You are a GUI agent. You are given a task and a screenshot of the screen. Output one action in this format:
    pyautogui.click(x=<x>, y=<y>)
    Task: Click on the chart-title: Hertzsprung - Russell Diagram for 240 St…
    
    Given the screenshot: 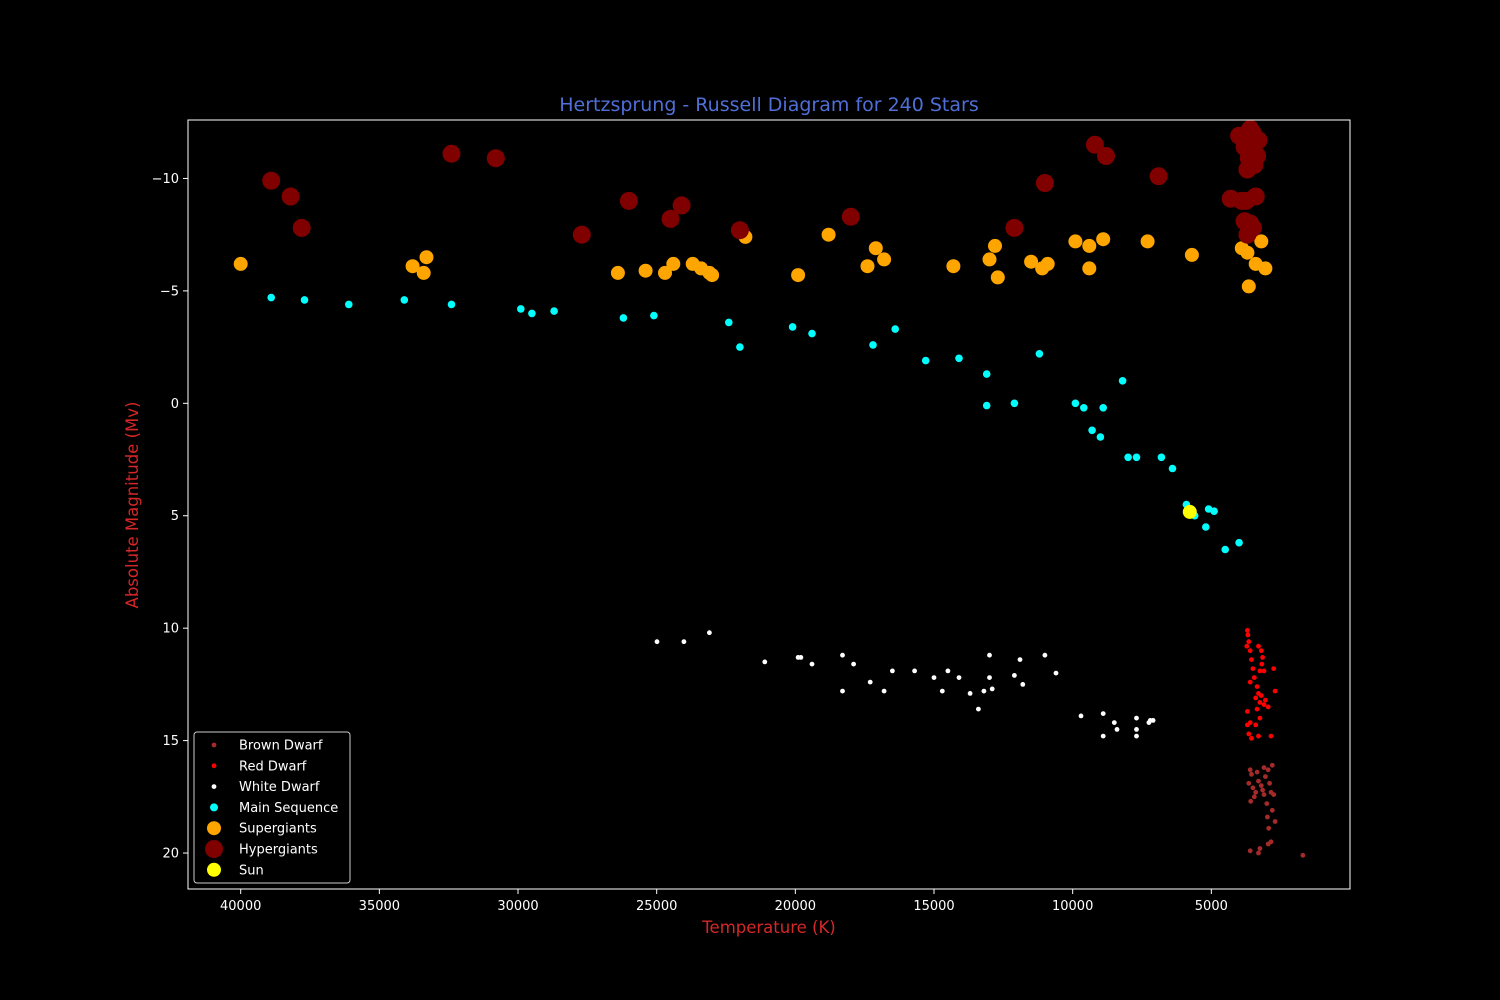 What is the action you would take?
    pyautogui.click(x=768, y=105)
    